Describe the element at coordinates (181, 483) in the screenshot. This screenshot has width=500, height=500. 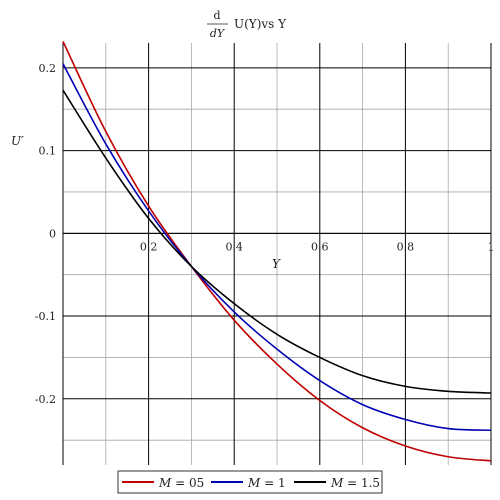
I see `legend-label-1: M = 05` at that location.